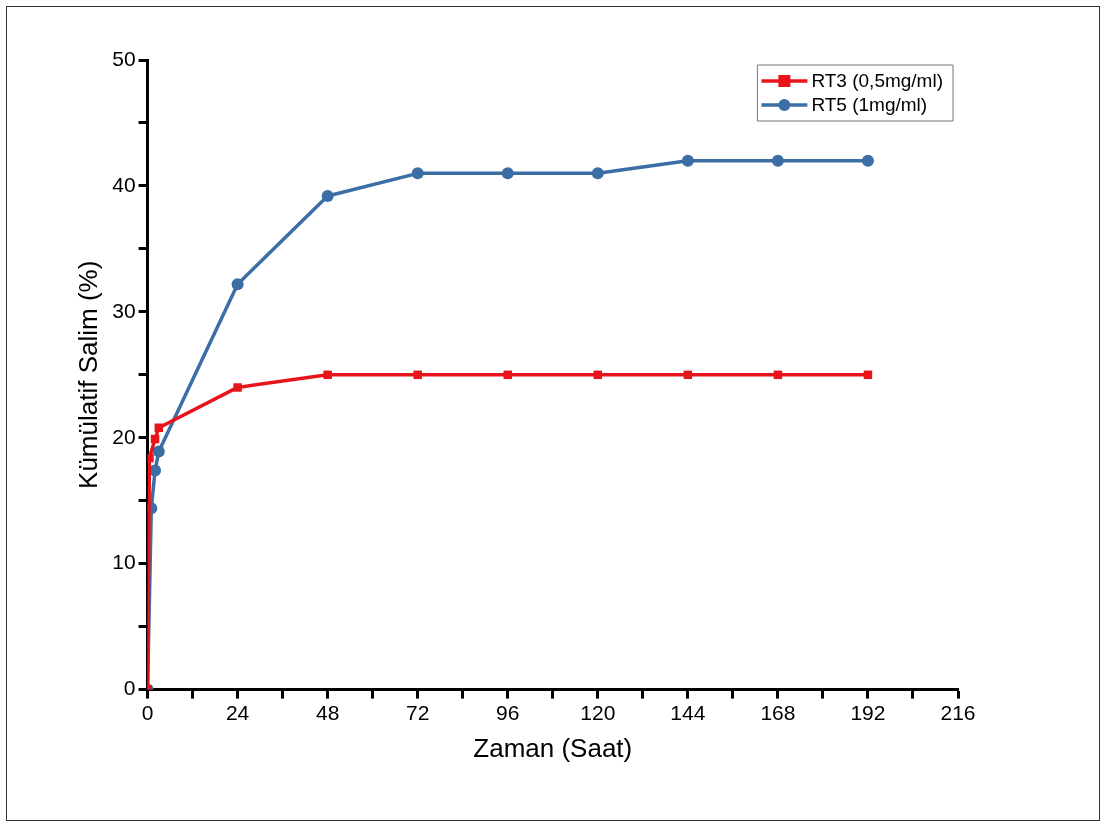 The image size is (1108, 829). Describe the element at coordinates (147, 712) in the screenshot. I see `x-tick-label: 0` at that location.